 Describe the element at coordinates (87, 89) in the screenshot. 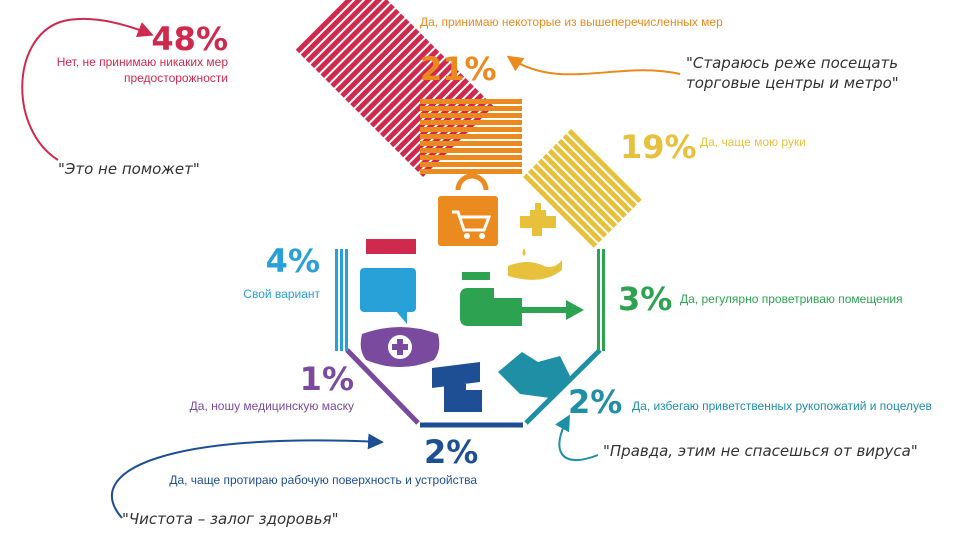

I see `arrow-none` at that location.